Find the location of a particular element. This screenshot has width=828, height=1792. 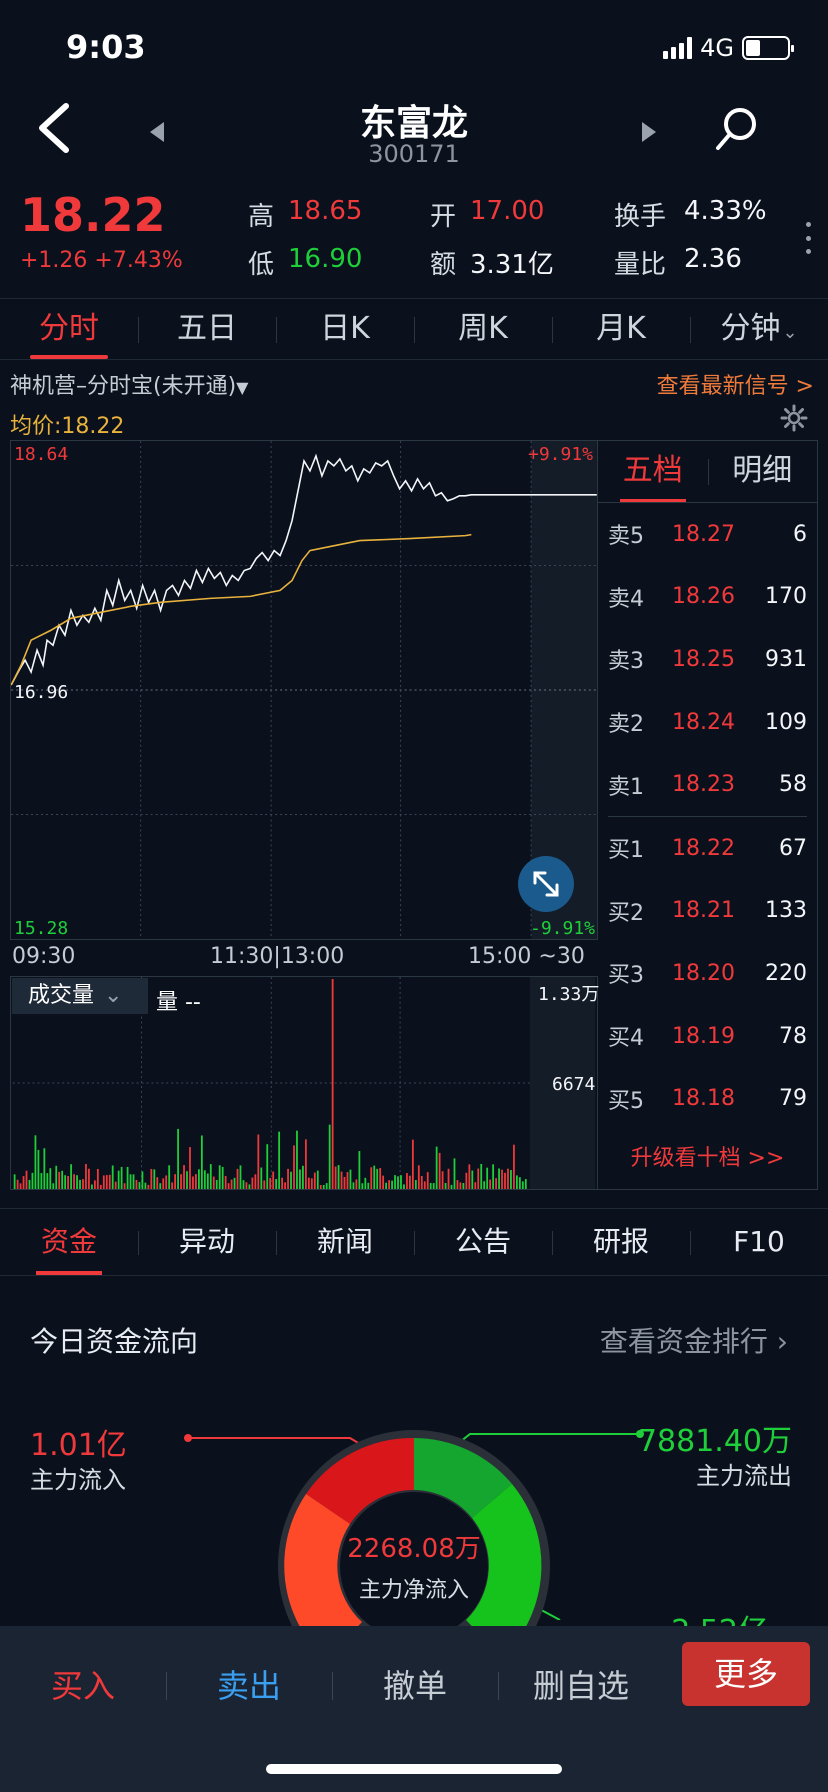

net-inflow-label: 主力净流入 is located at coordinates (413, 1590).